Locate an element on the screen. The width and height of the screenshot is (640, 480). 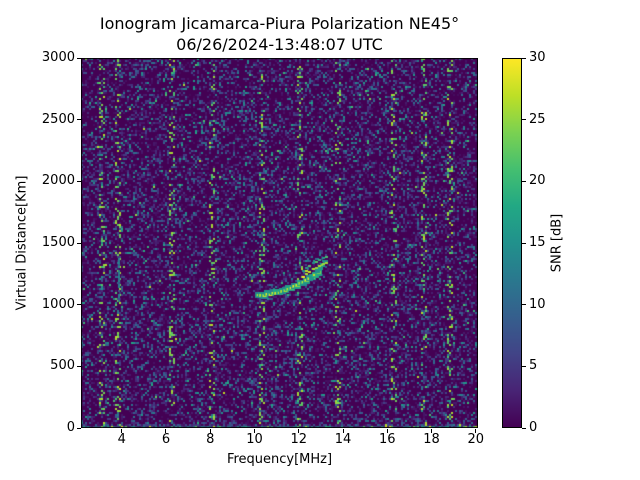
y-tick-label: 1500 is located at coordinates (58, 242).